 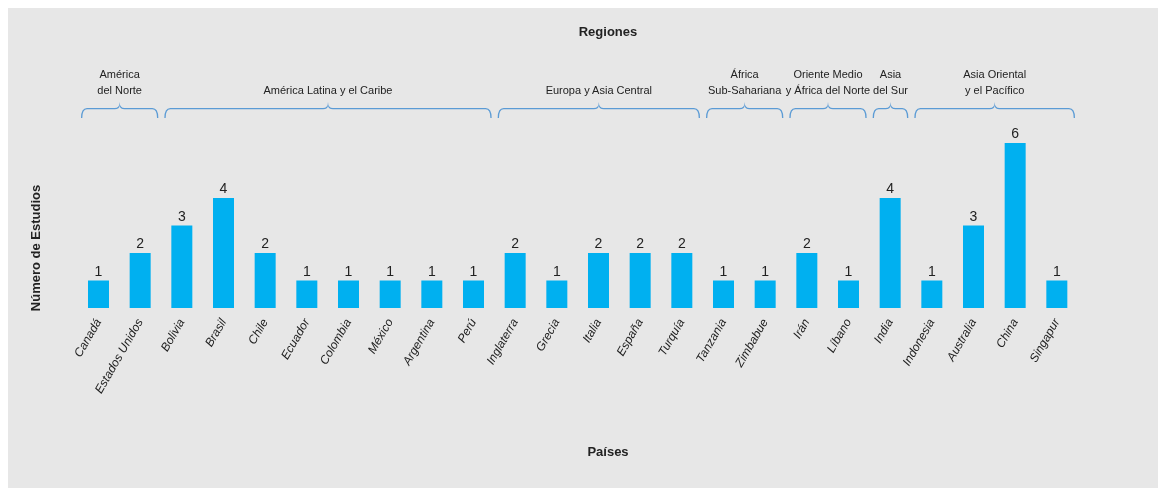 What do you see at coordinates (119, 82) in the screenshot?
I see `text: América del Norte` at bounding box center [119, 82].